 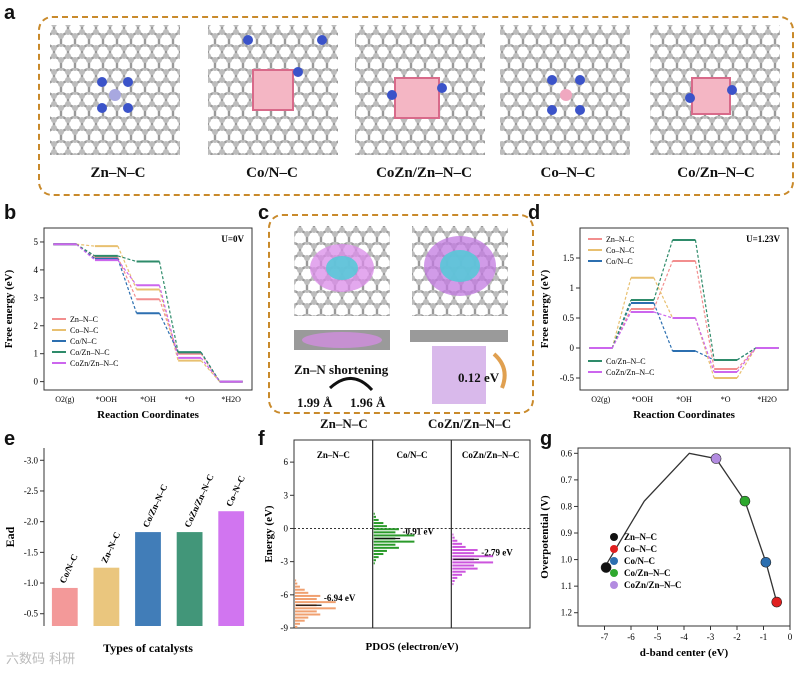 What do you see at coordinates (36, 270) in the screenshot?
I see `y-tick-label: 4` at bounding box center [36, 270].